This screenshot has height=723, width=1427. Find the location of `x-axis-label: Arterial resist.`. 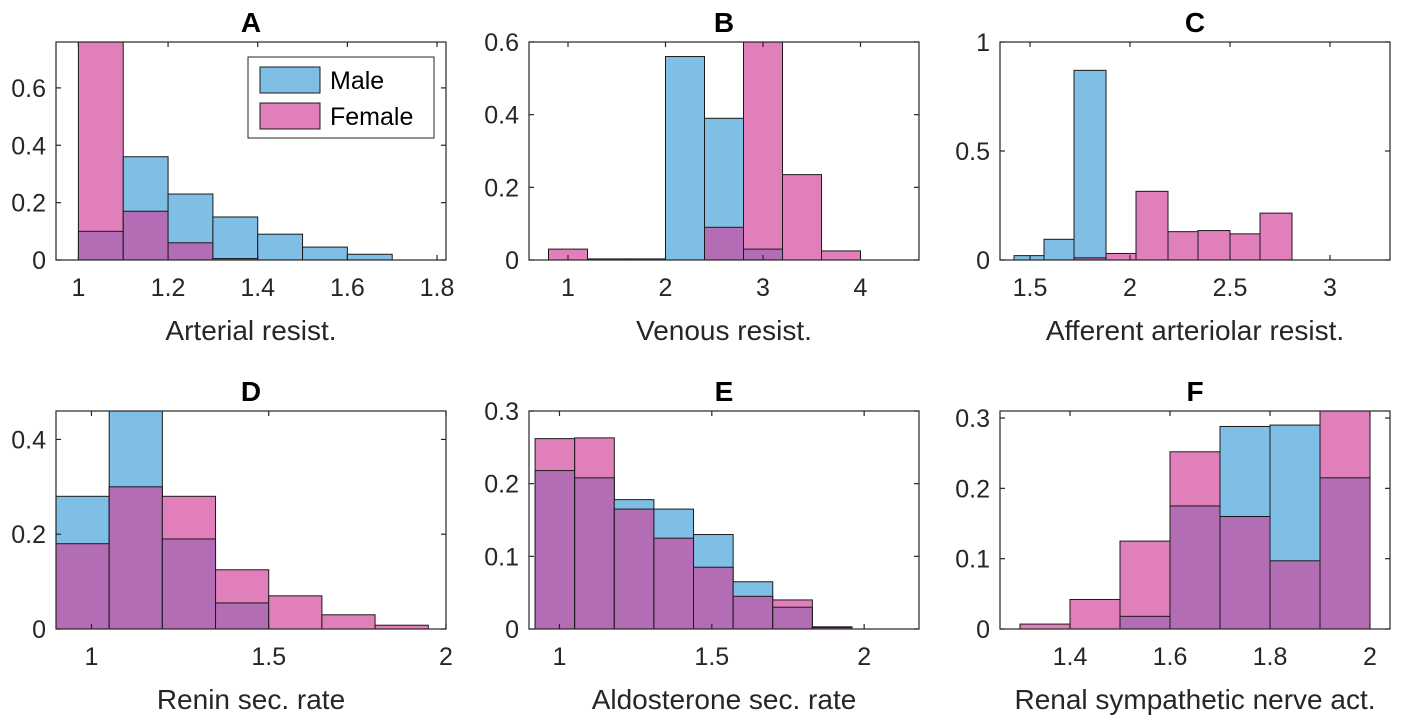

x-axis-label: Arterial resist. is located at coordinates (250, 330).